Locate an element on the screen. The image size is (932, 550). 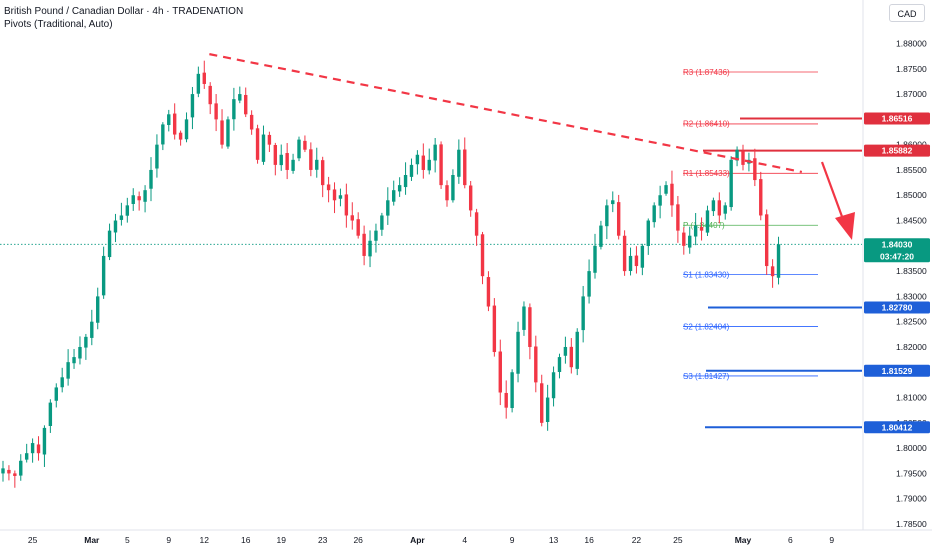
level-tag-resistance-bg is located at coordinates (897, 118).